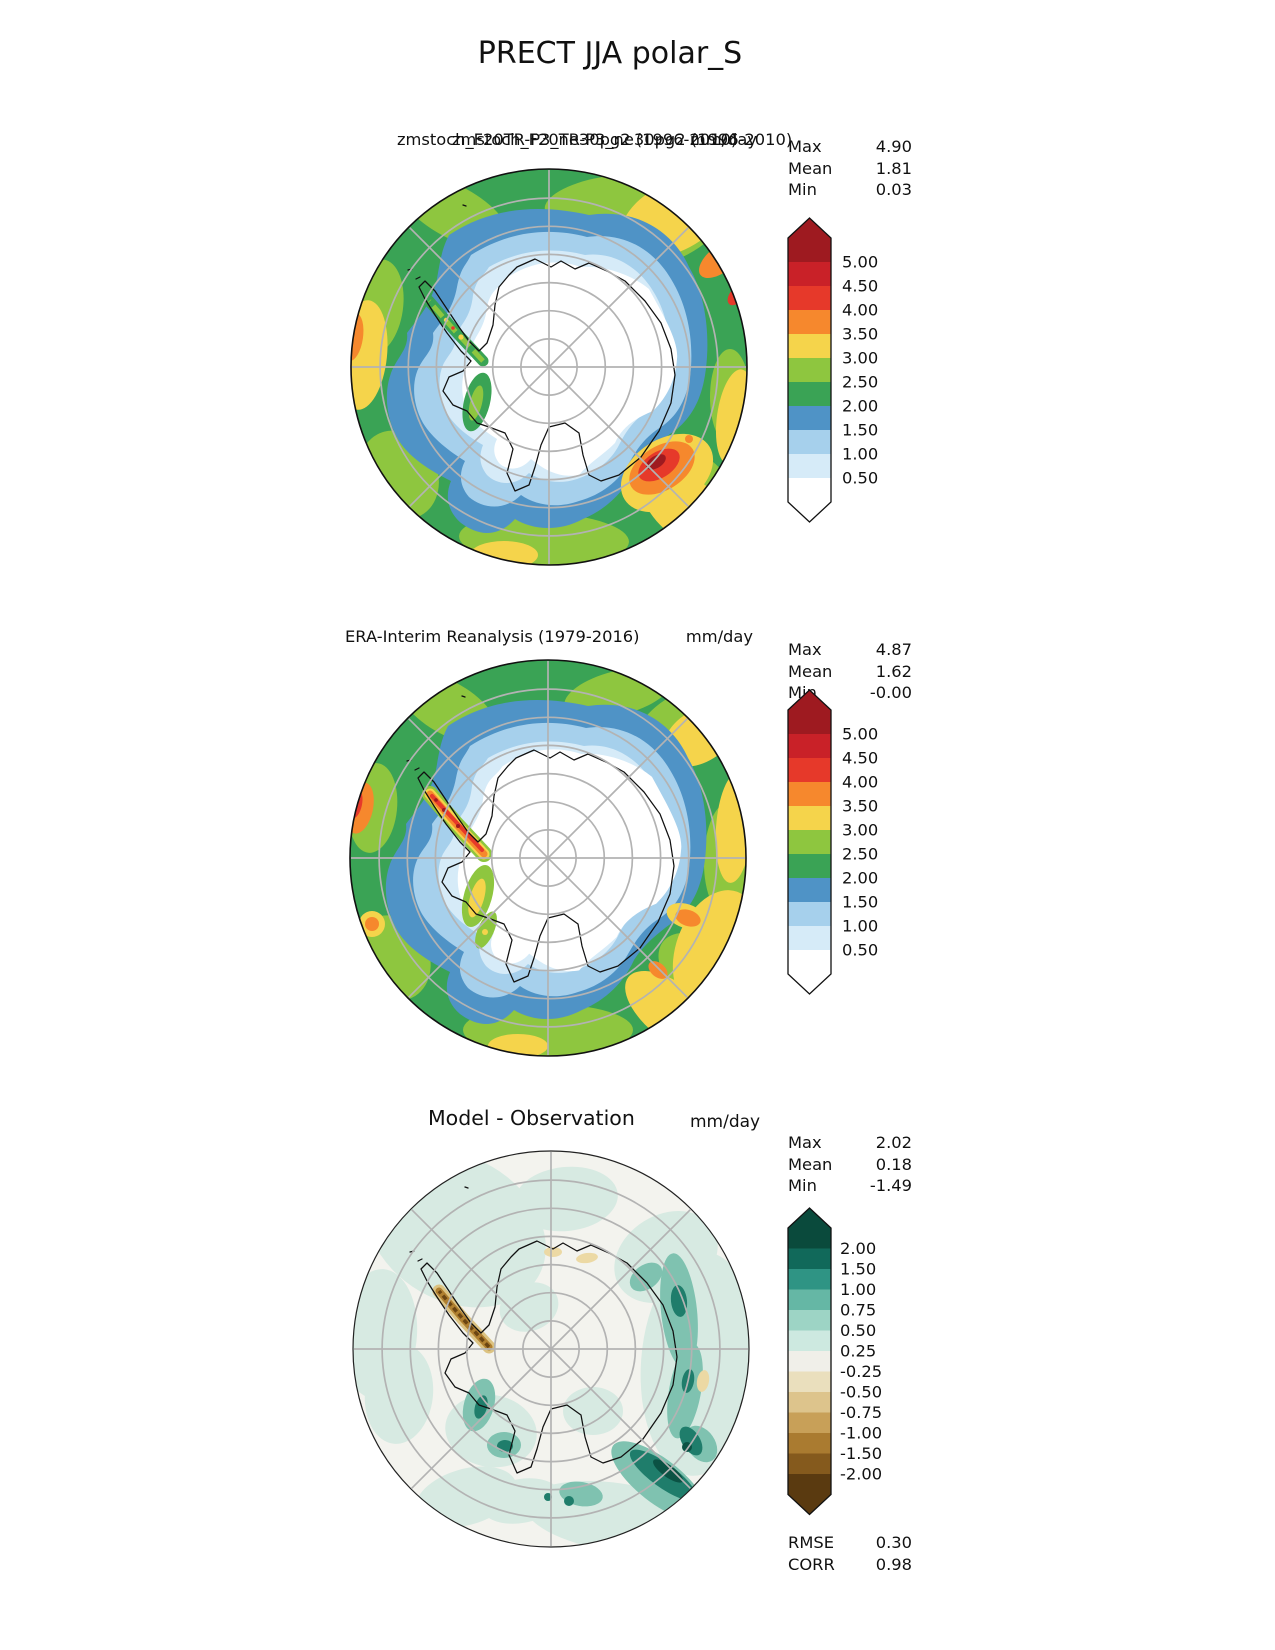 This screenshot has height=1650, width=1275. I want to click on coastal-orange-spots, so click(677, 941).